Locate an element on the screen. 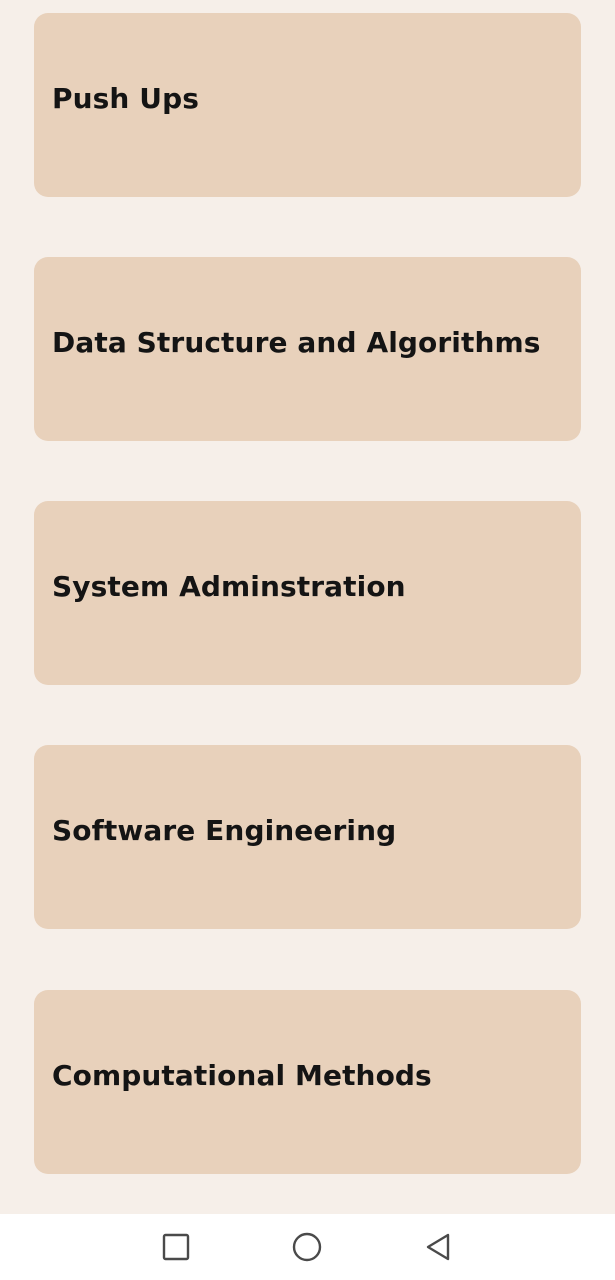 The image size is (615, 1280). home-button is located at coordinates (307, 1247).